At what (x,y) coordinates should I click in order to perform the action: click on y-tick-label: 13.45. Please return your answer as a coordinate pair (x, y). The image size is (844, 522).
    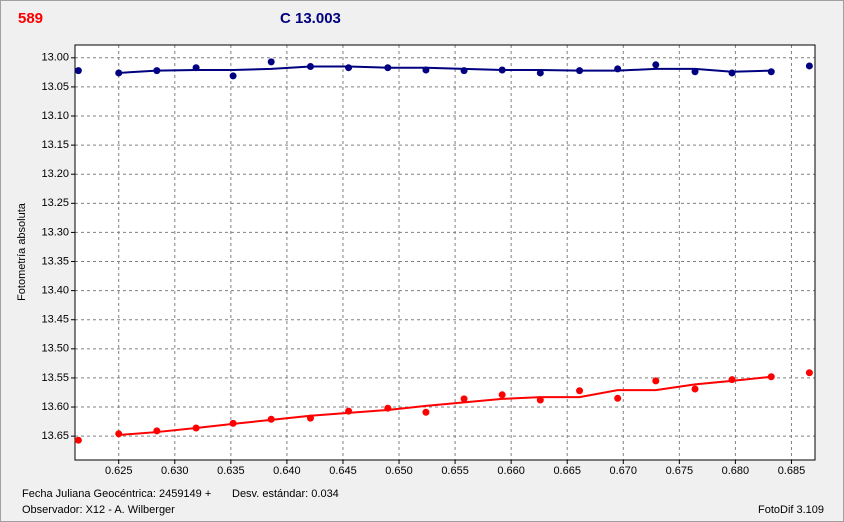
    Looking at the image, I should click on (55, 320).